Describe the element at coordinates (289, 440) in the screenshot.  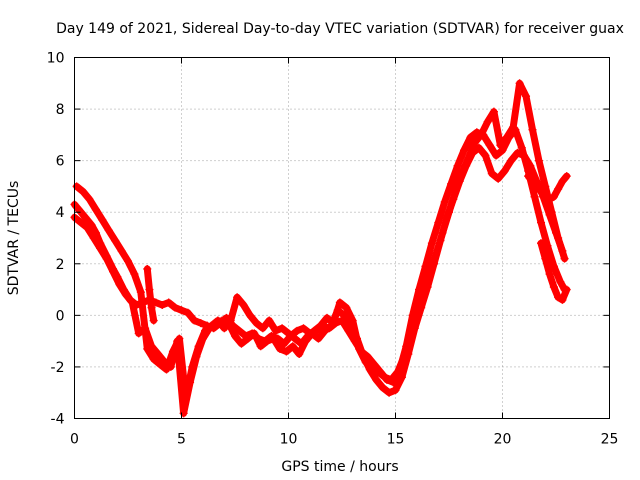
I see `x-tick-label: 10` at that location.